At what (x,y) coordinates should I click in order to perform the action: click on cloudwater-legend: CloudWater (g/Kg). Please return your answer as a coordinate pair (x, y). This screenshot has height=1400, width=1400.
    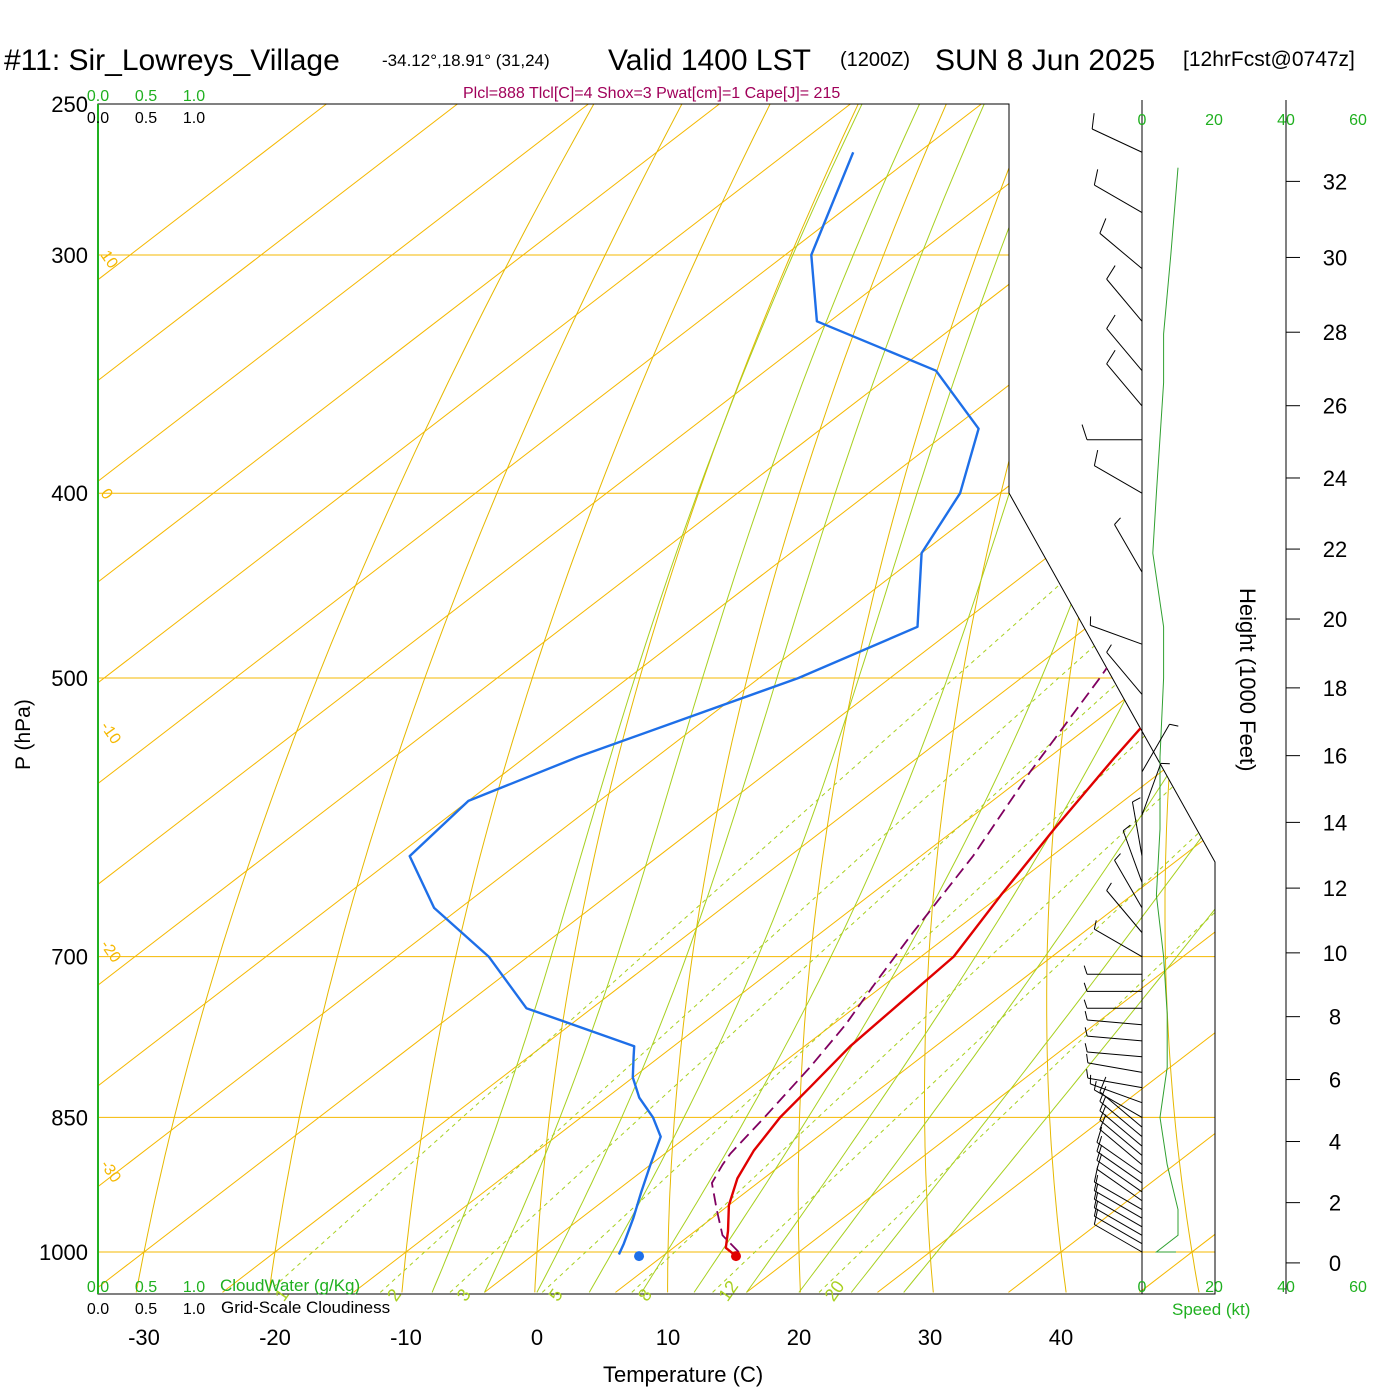
    Looking at the image, I should click on (290, 1285).